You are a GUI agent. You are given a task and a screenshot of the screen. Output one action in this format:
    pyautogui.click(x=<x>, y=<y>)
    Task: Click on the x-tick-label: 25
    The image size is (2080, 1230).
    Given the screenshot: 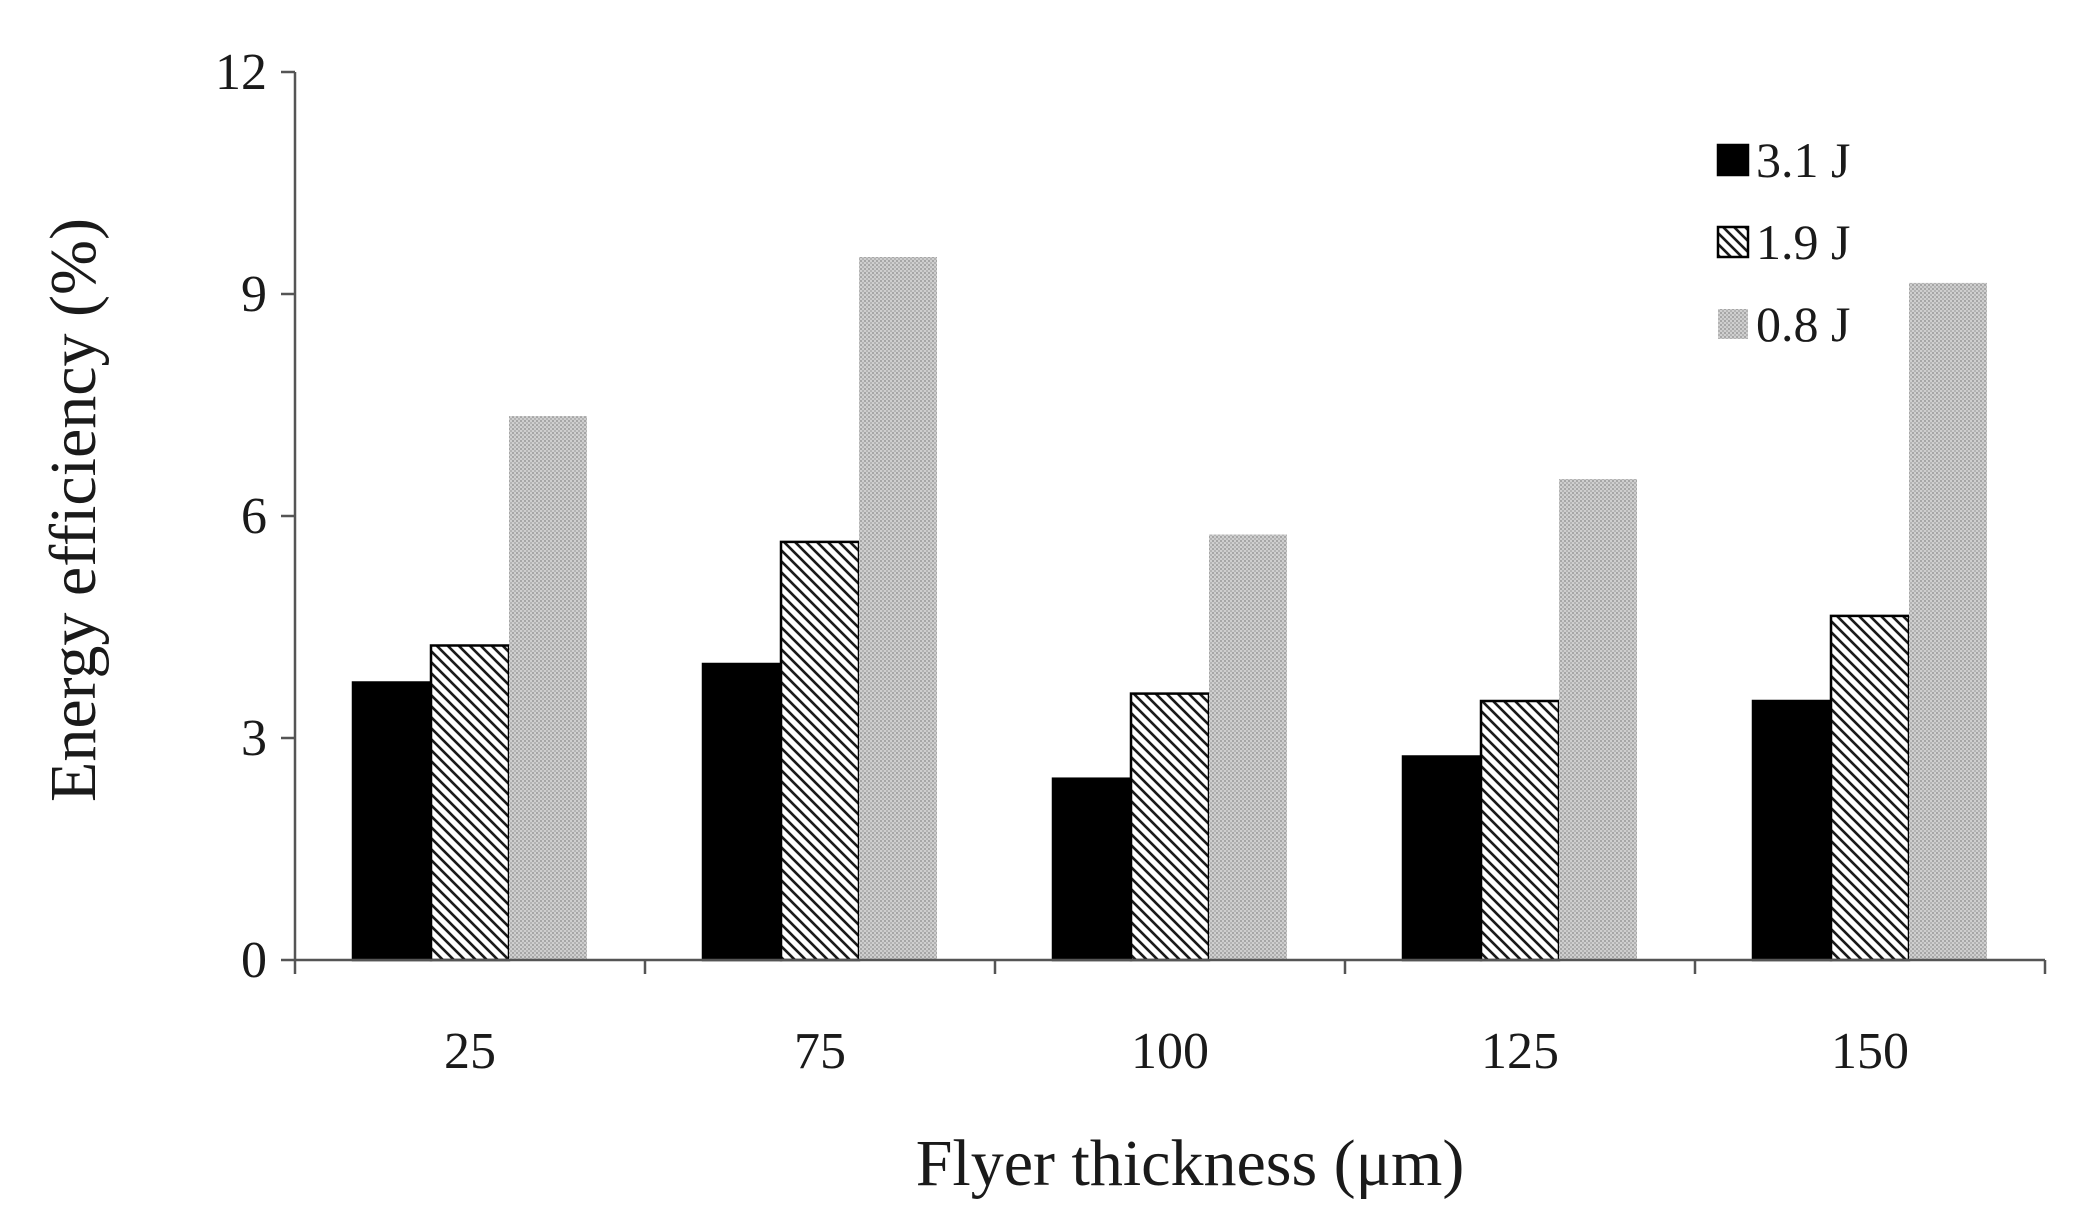 What is the action you would take?
    pyautogui.click(x=470, y=1051)
    